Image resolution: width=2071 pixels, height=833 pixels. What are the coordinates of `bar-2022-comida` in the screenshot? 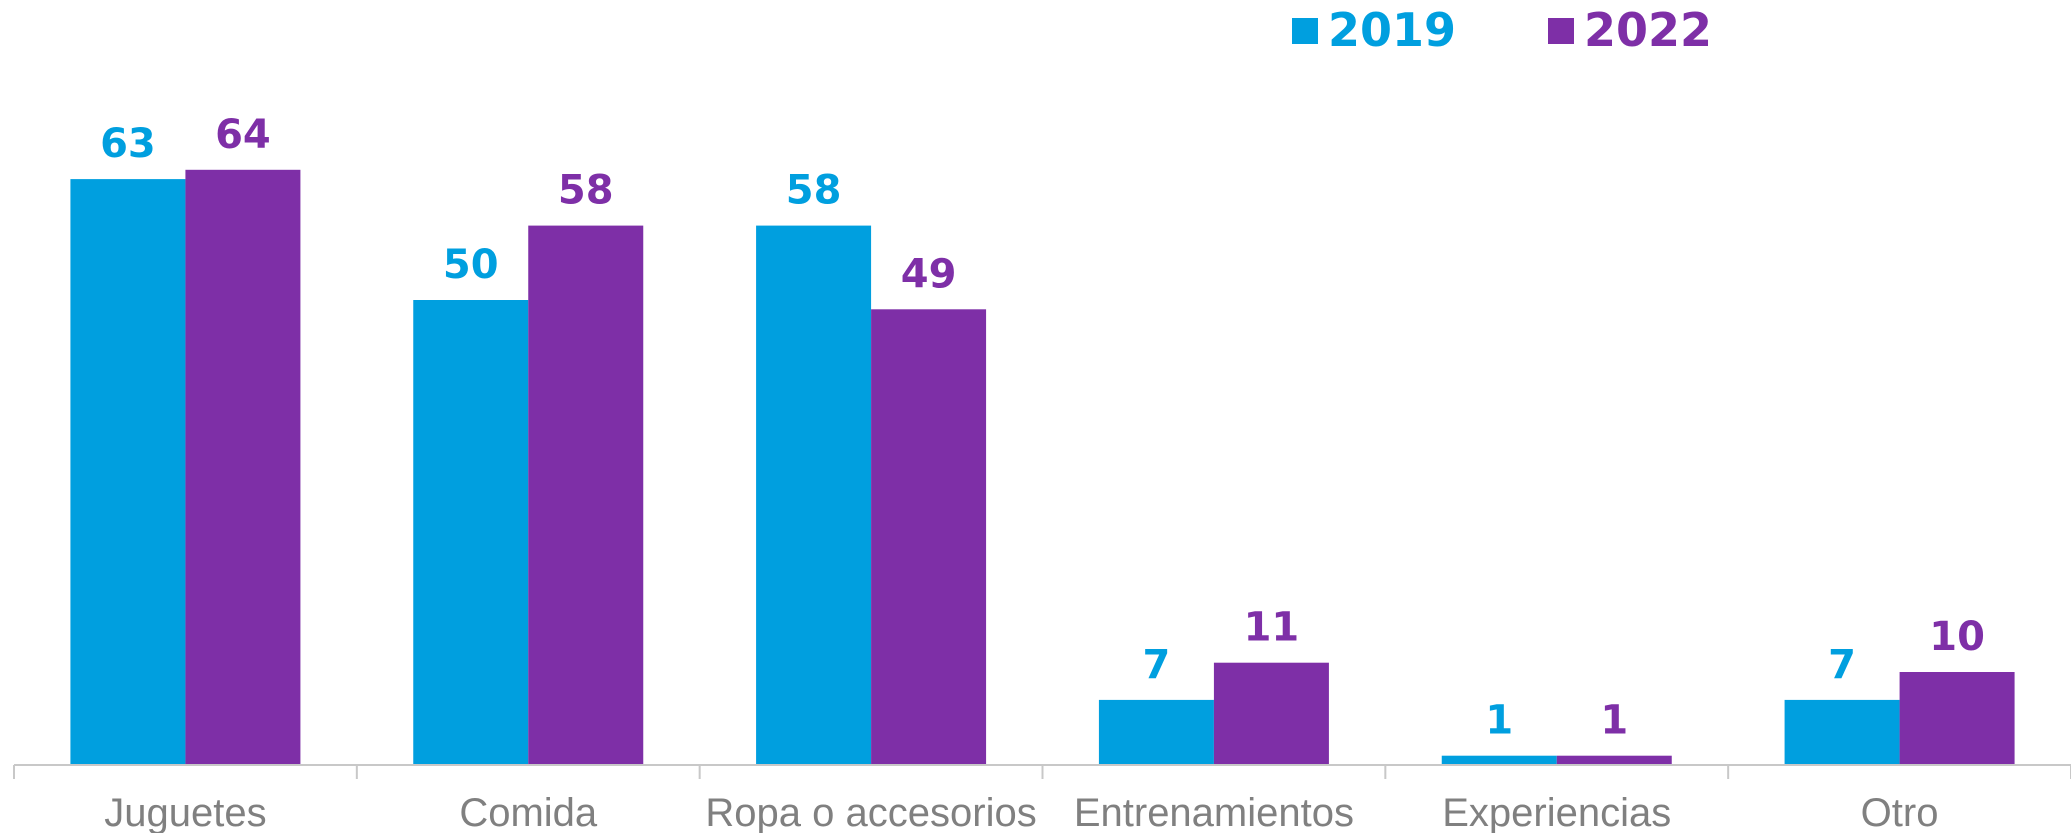 It's located at (586, 495).